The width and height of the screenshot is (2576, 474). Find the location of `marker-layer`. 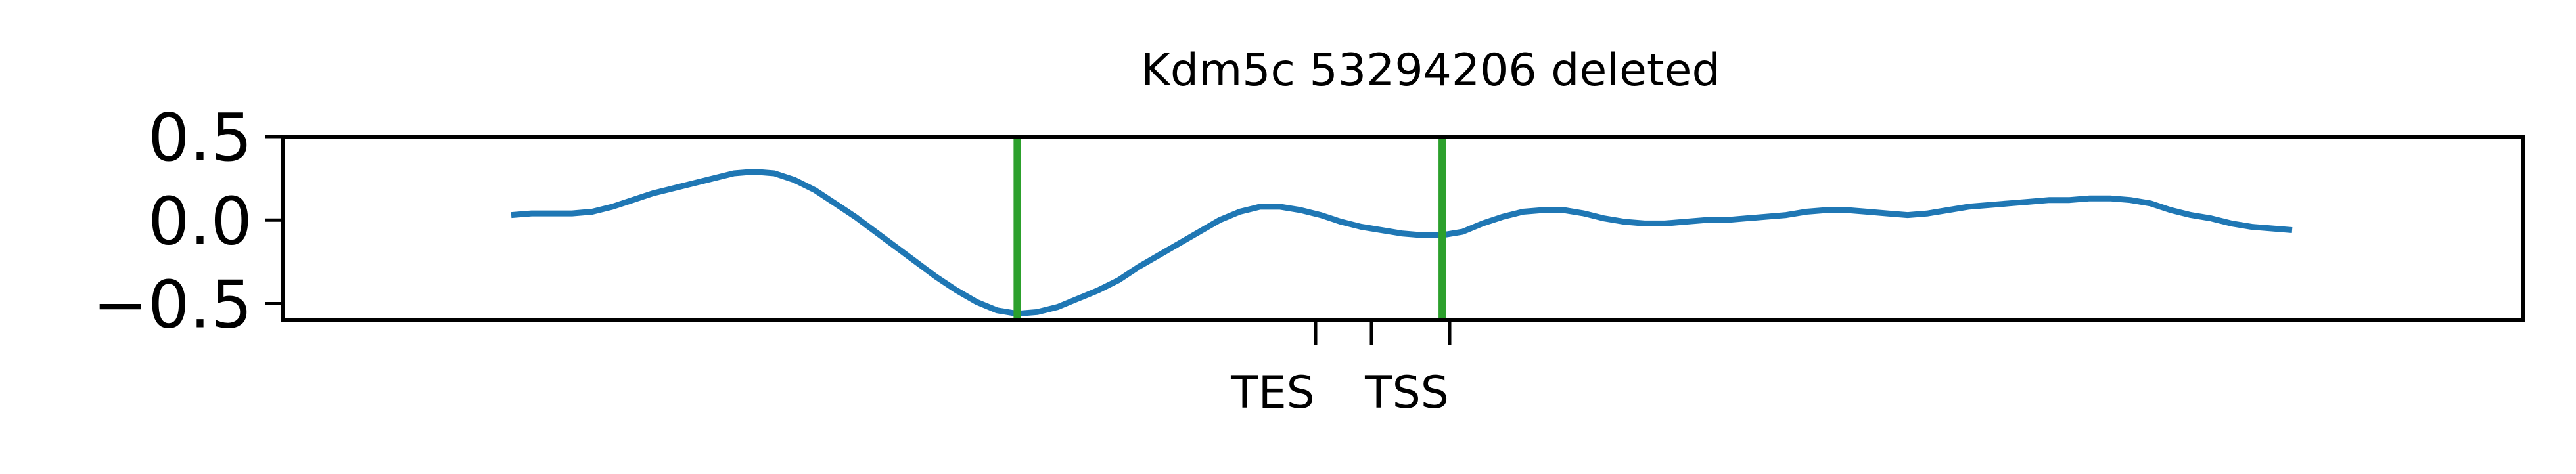

marker-layer is located at coordinates (1229, 228).